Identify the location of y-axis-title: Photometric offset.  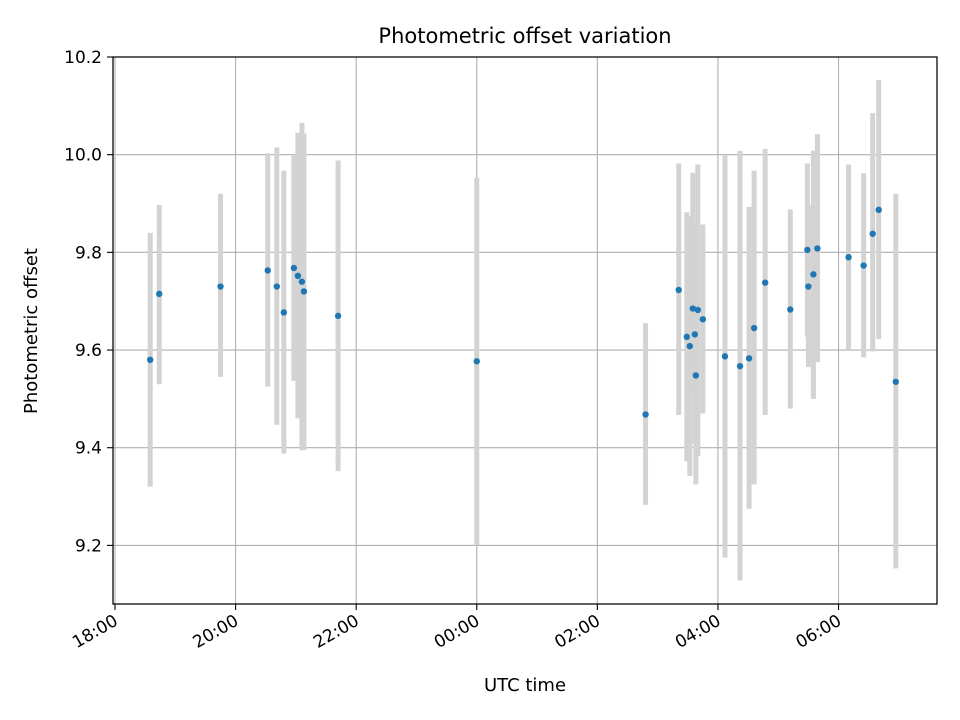
(31, 331).